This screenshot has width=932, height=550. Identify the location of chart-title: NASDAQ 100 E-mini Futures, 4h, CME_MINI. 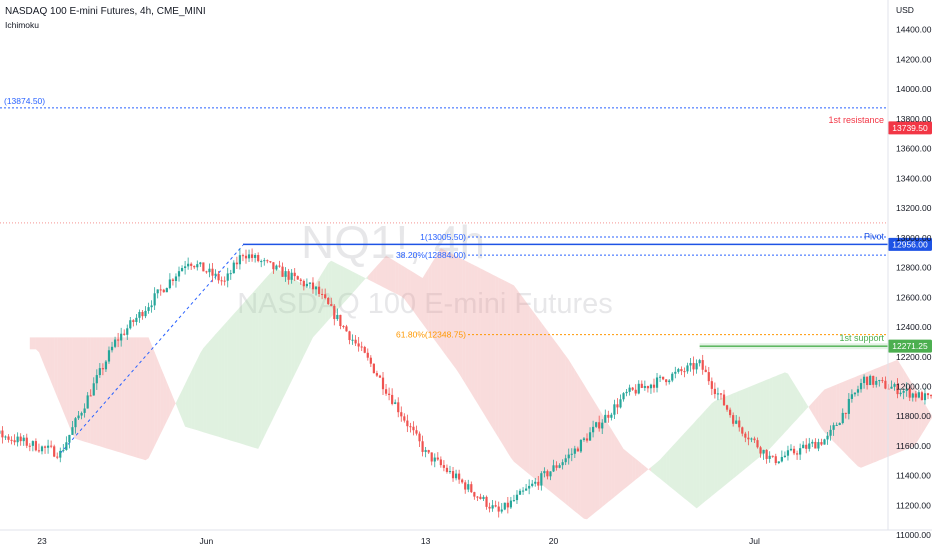
(105, 11).